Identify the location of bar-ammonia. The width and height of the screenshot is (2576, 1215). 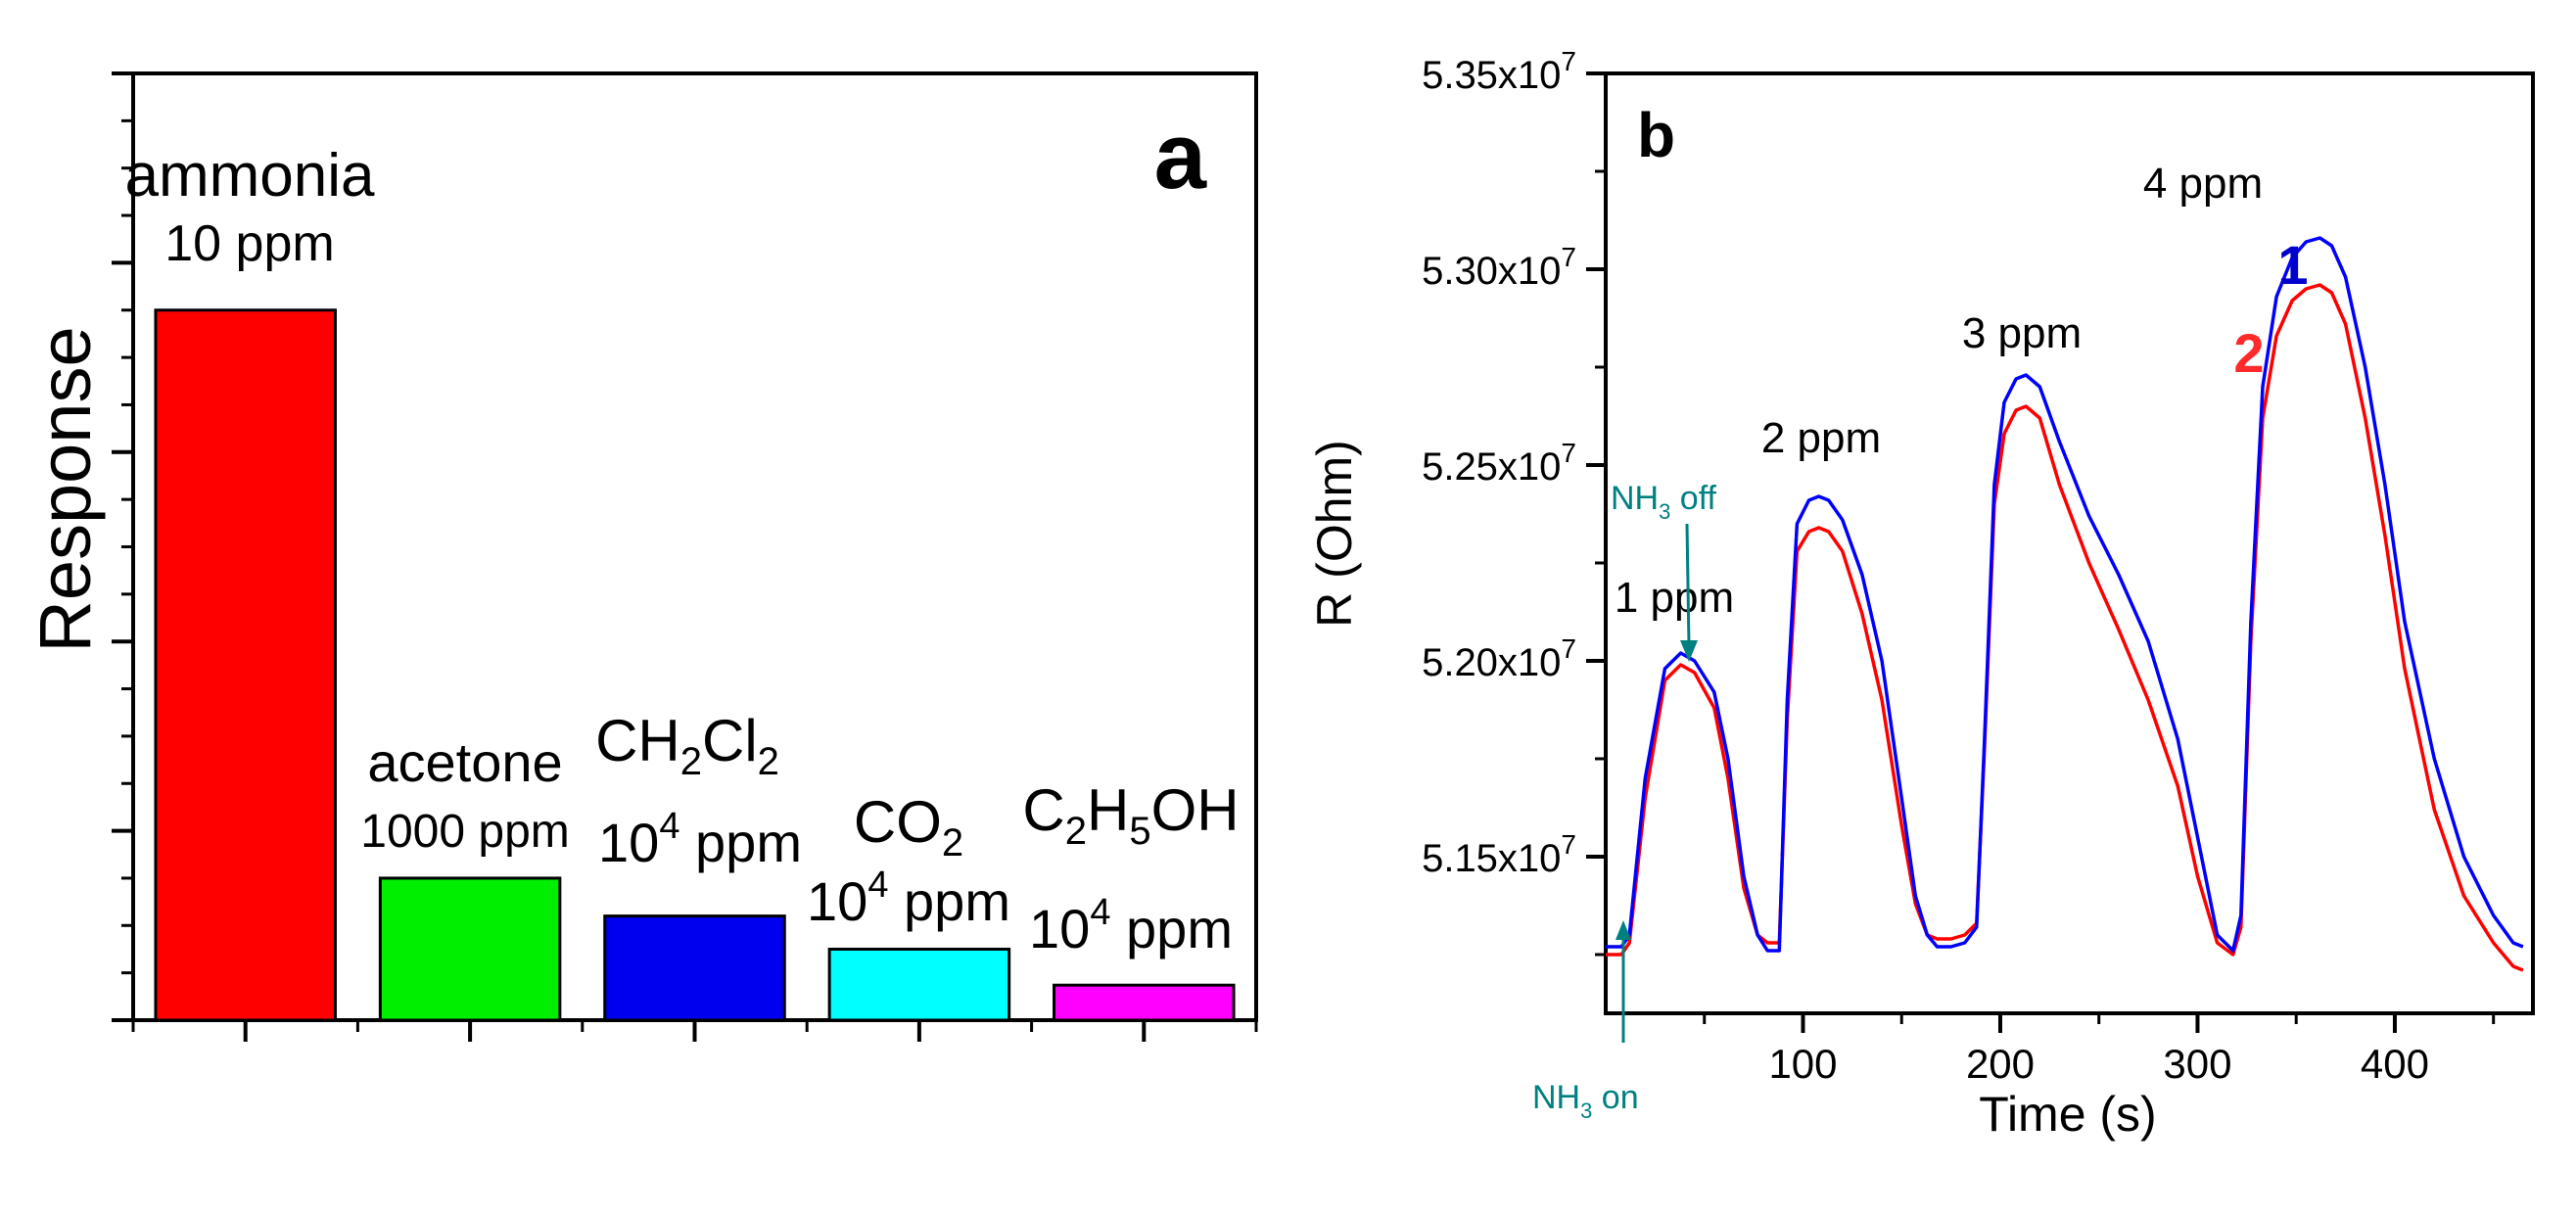
(246, 665).